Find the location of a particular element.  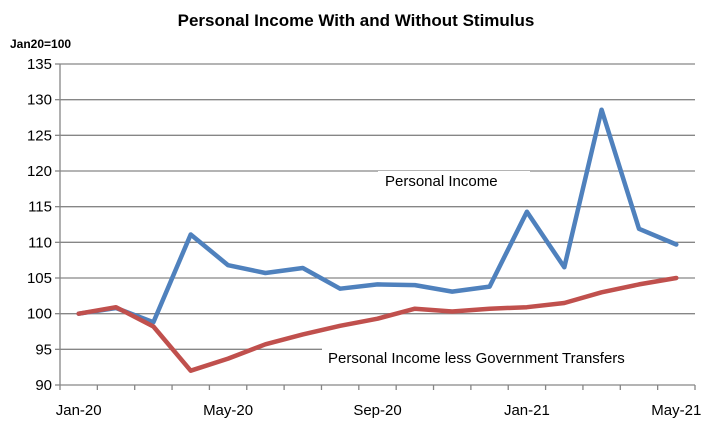

x-tick-label: Sep-20 is located at coordinates (377, 410).